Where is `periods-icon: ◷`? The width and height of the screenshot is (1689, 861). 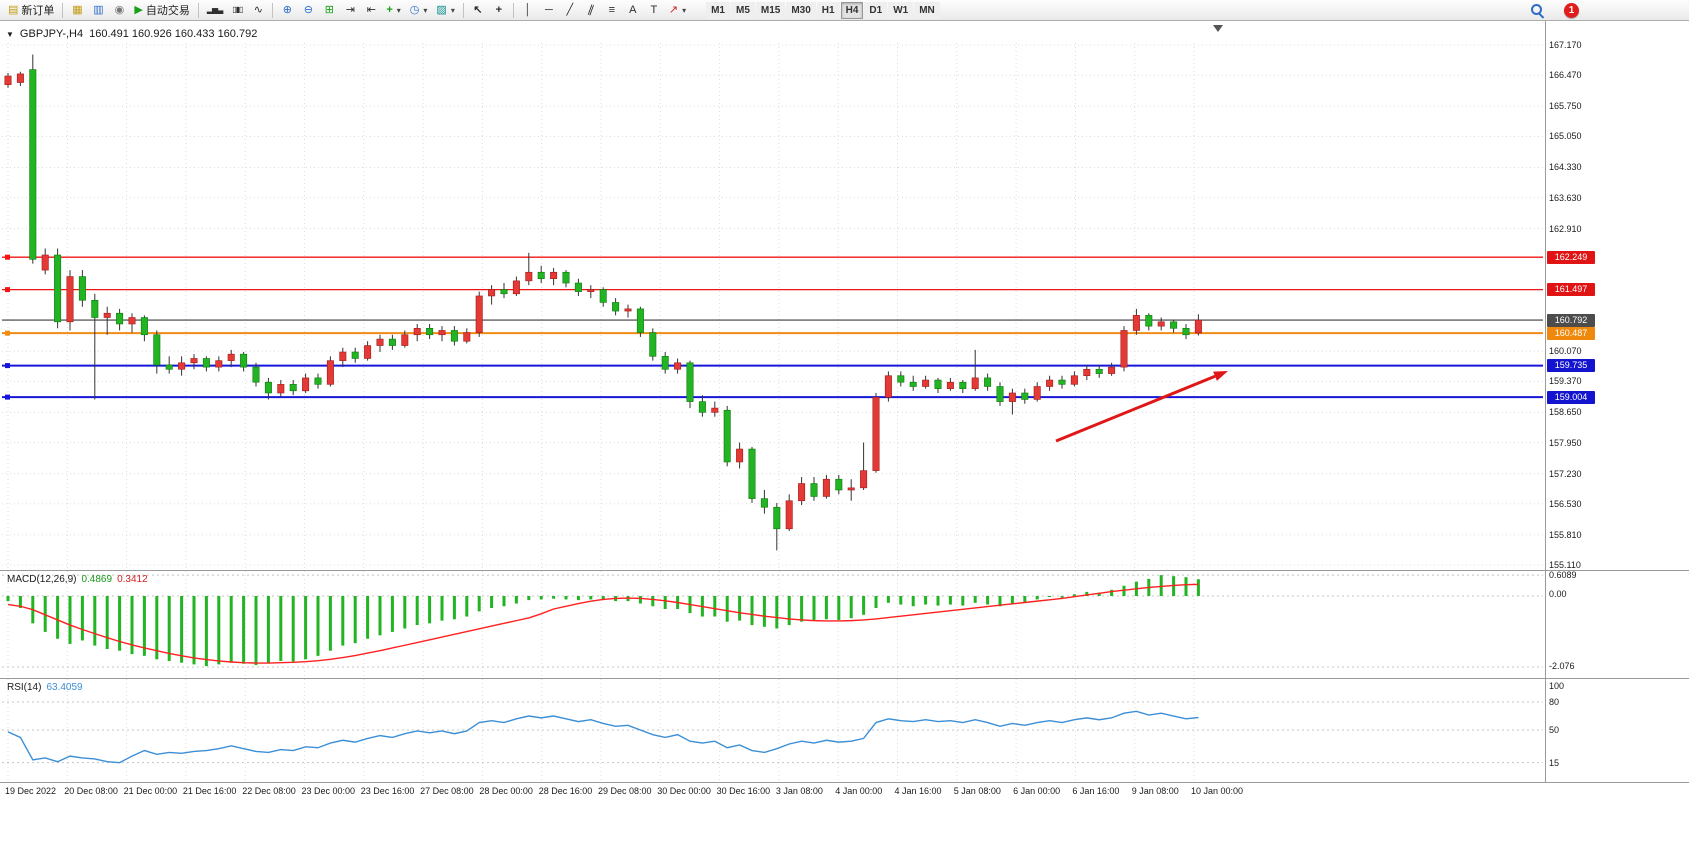 periods-icon: ◷ is located at coordinates (414, 9).